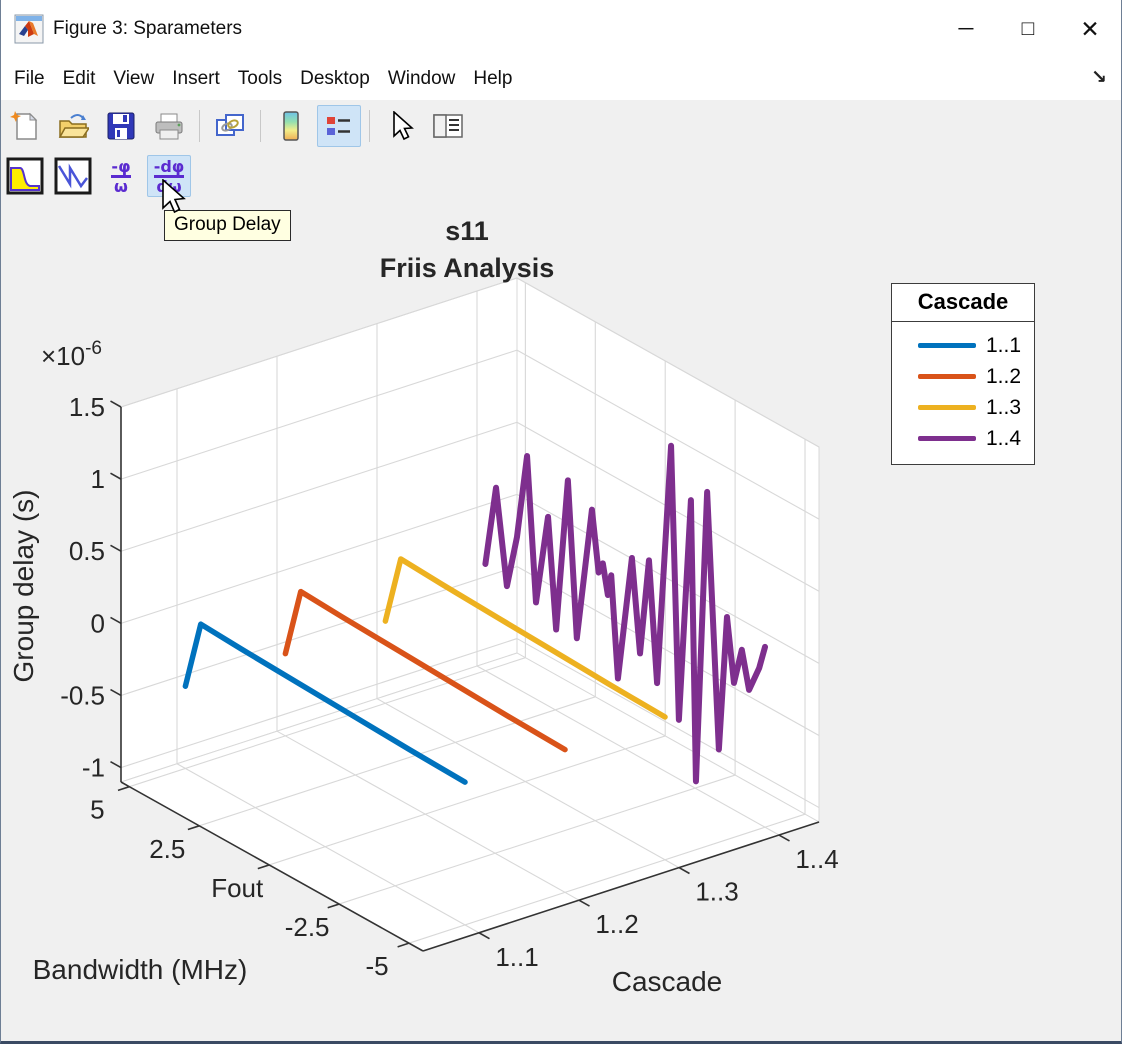 The width and height of the screenshot is (1122, 1044). I want to click on legend-entry-label: 1..3, so click(1004, 407).